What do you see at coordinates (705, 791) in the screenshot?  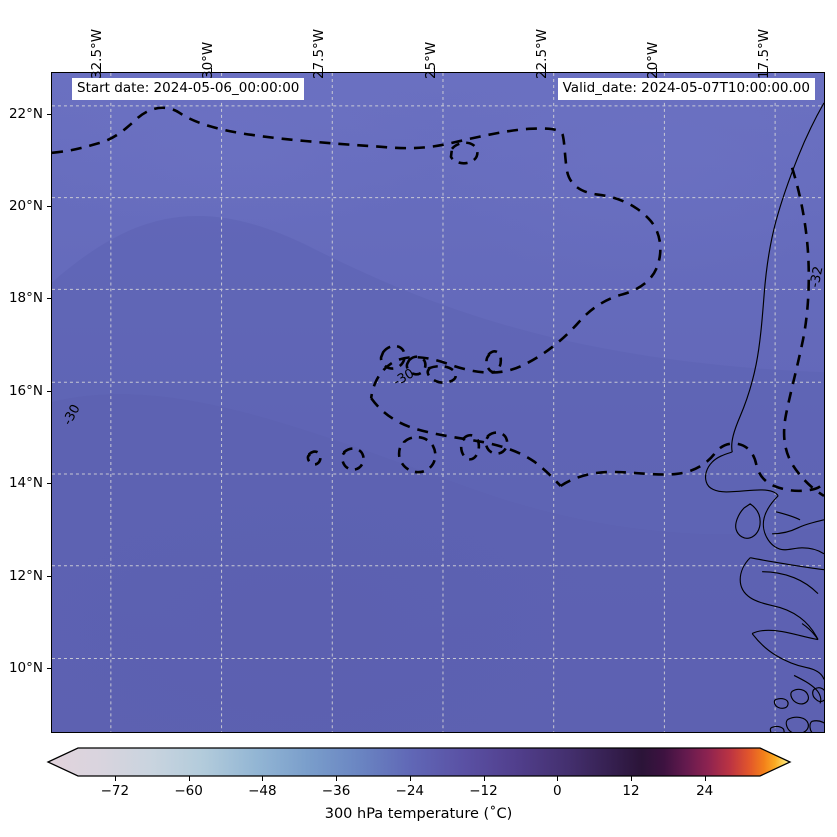 I see `colorbar-tick-label-8: 24` at bounding box center [705, 791].